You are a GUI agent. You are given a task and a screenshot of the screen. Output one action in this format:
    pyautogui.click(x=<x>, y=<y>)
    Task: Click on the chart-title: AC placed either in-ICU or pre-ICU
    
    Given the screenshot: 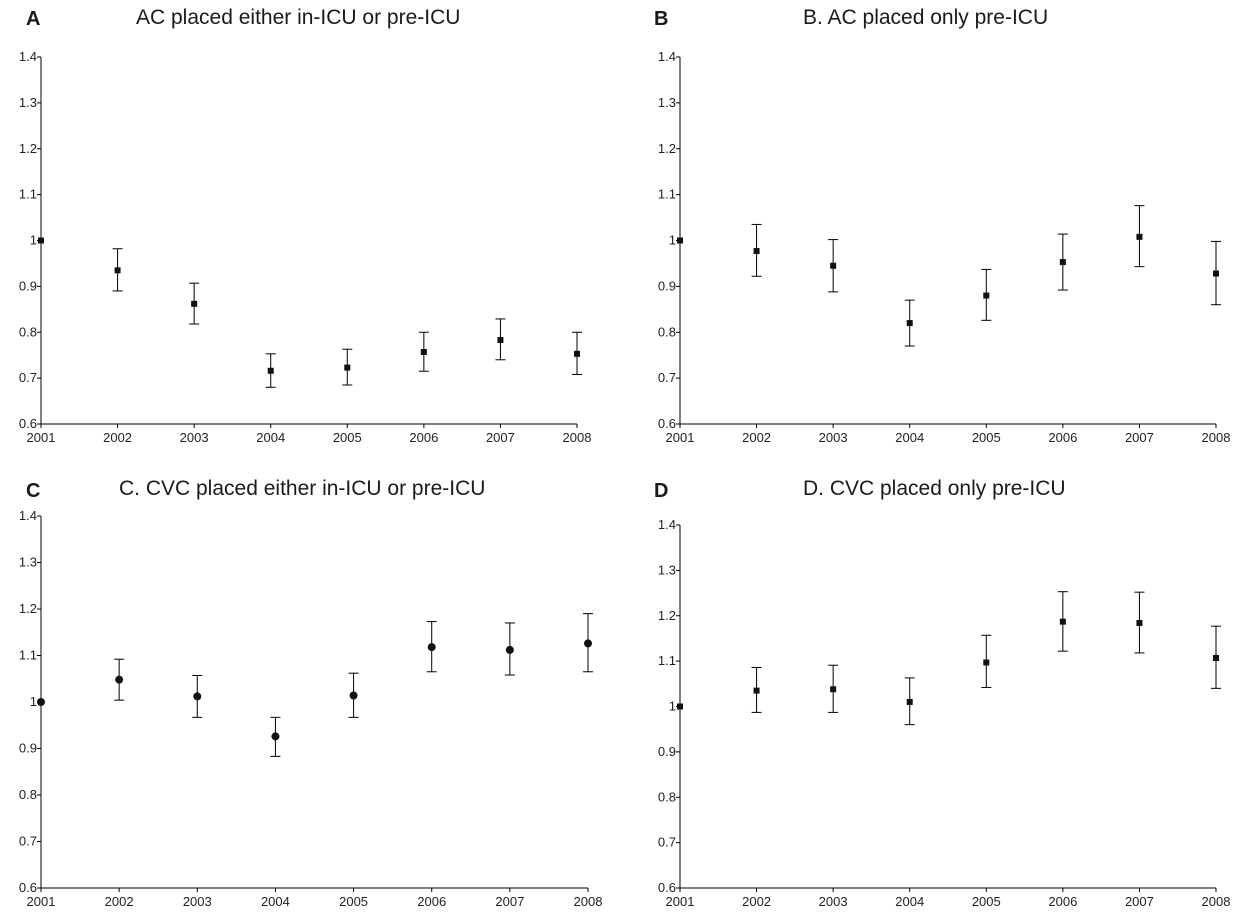 What is the action you would take?
    pyautogui.click(x=298, y=17)
    